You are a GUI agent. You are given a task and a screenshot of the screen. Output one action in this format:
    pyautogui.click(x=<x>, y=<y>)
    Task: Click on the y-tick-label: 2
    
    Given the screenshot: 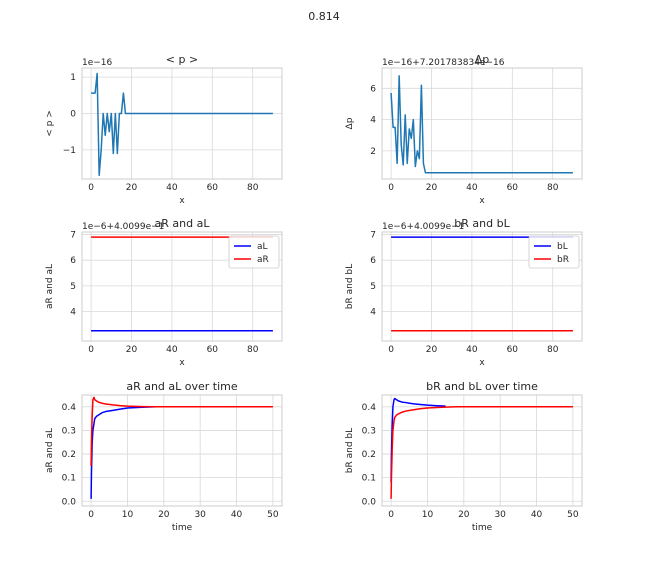 What is the action you would take?
    pyautogui.click(x=373, y=152)
    